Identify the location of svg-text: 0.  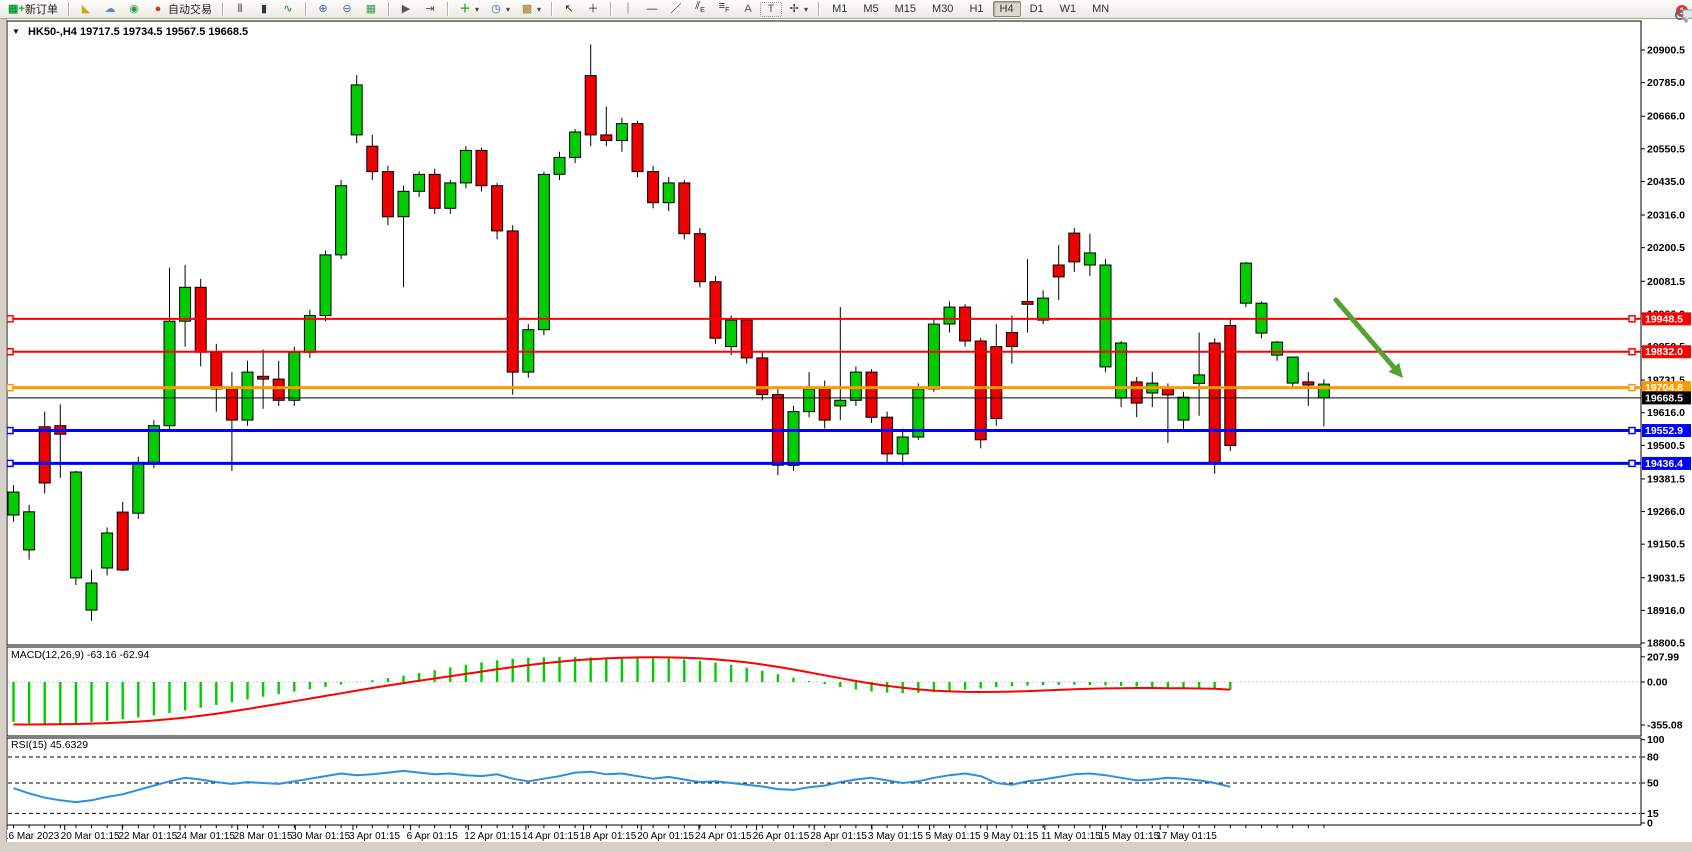
(1650, 824).